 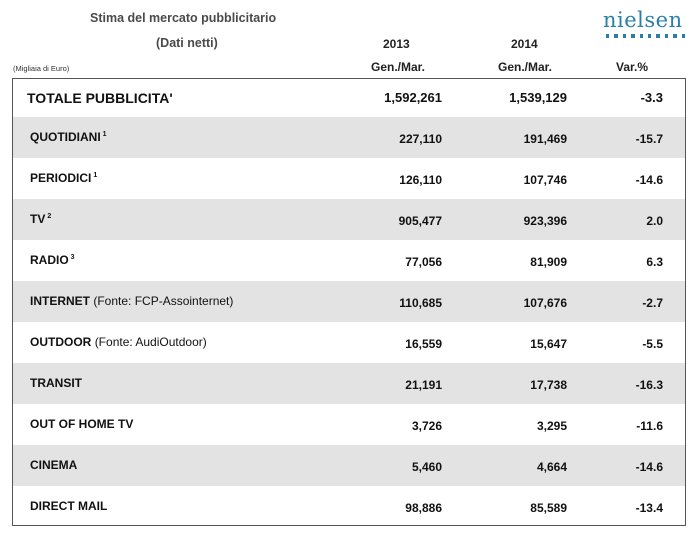 I want to click on row-label: TV 2, so click(x=41, y=219).